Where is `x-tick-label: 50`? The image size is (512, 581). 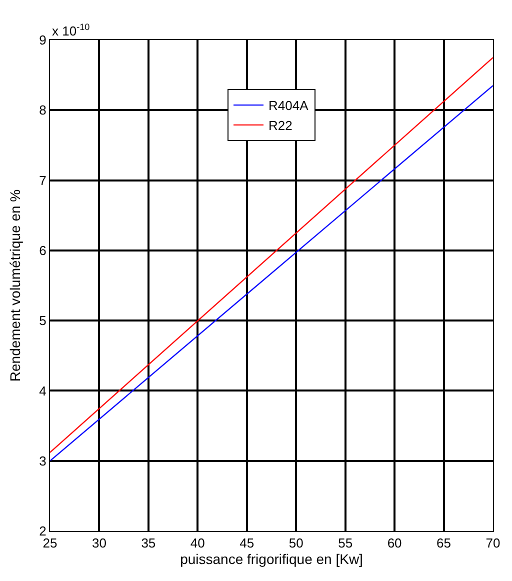
x-tick-label: 50 is located at coordinates (296, 543).